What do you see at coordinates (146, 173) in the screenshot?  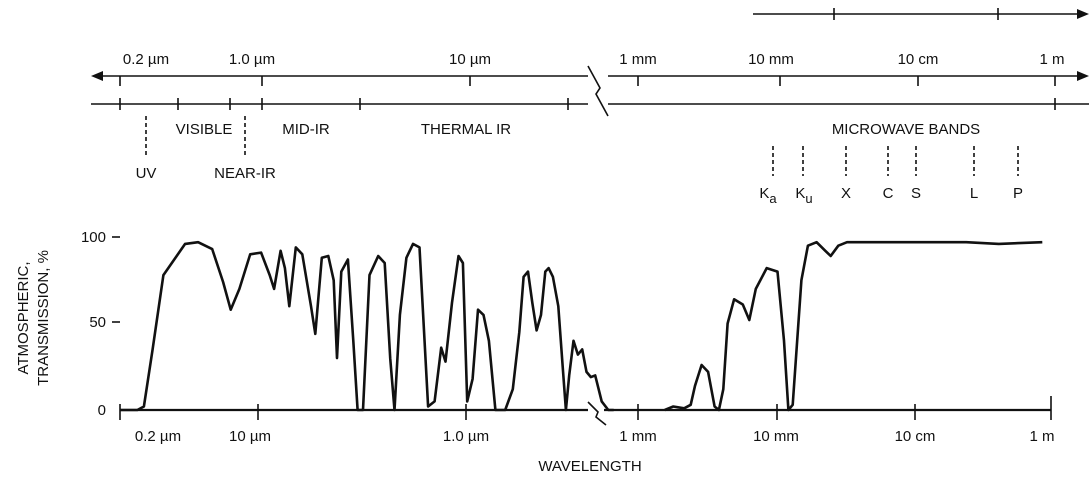 I see `region-uv-label: UV` at bounding box center [146, 173].